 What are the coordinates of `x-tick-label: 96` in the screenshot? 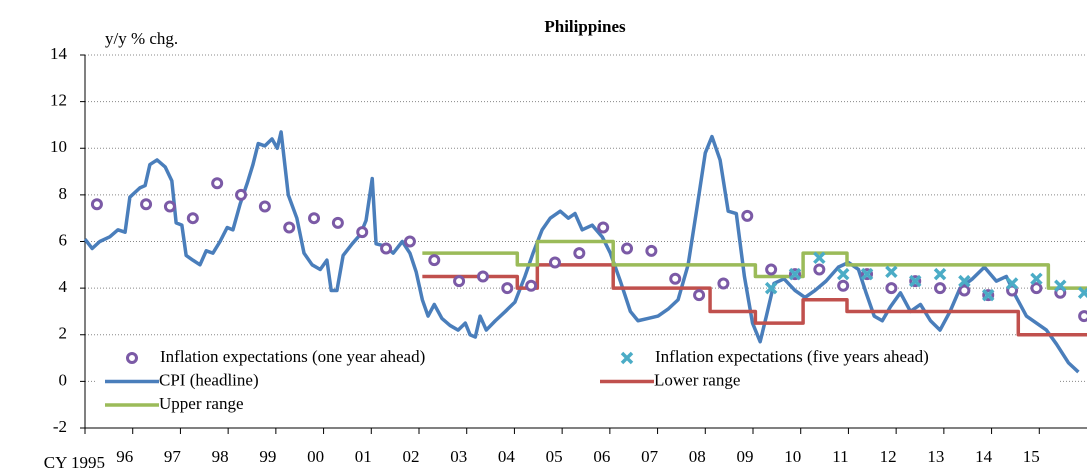 It's located at (124, 456).